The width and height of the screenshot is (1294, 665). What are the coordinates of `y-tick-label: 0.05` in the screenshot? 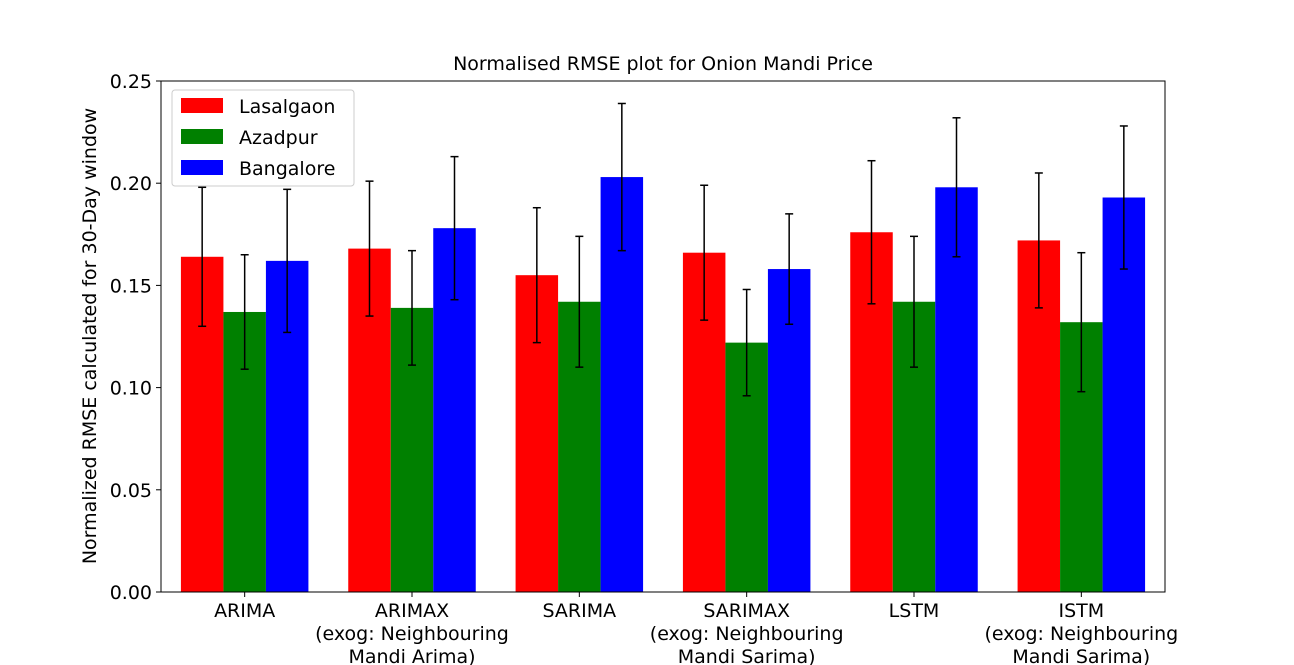 It's located at (131, 491).